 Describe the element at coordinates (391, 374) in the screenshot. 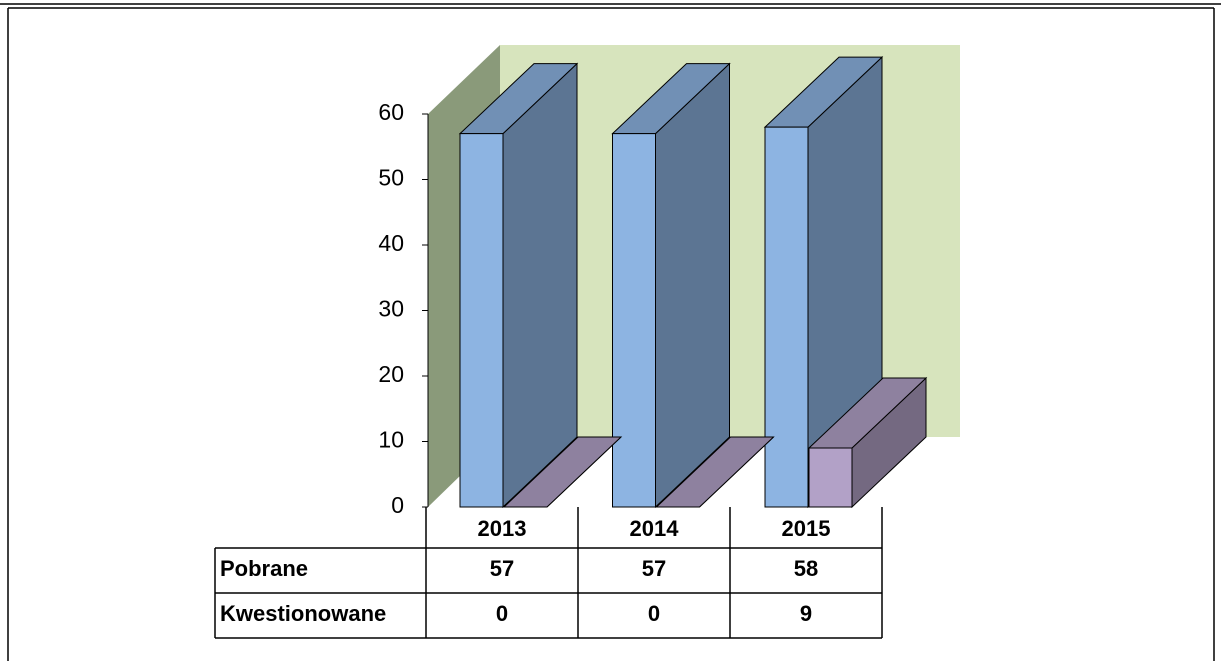

I see `y-tick-label: 20` at that location.